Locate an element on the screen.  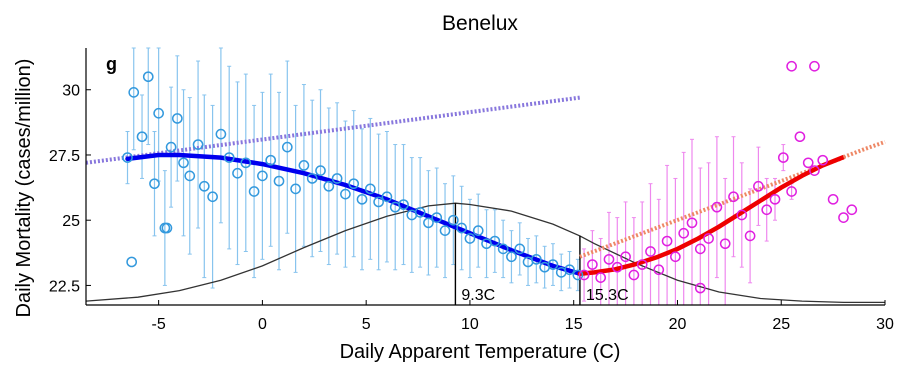
hot-fit-curve is located at coordinates (711, 215).